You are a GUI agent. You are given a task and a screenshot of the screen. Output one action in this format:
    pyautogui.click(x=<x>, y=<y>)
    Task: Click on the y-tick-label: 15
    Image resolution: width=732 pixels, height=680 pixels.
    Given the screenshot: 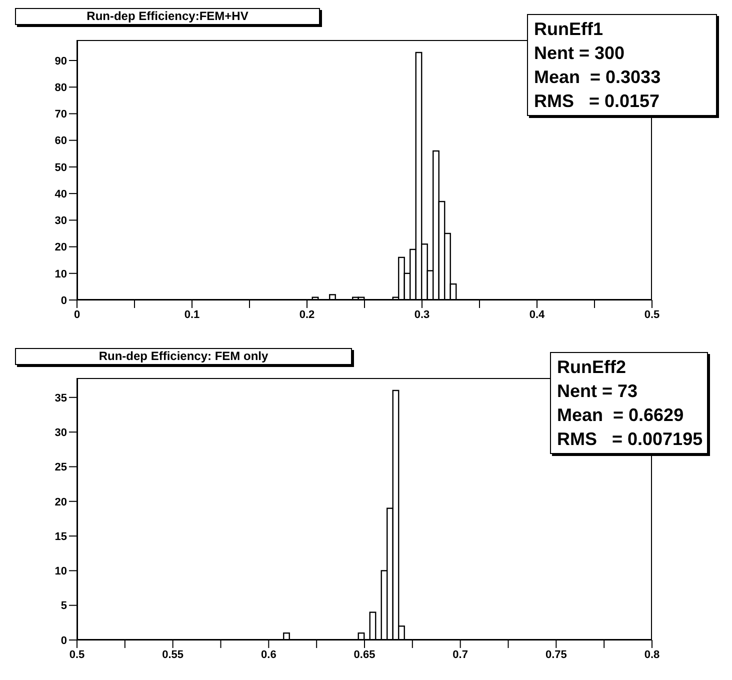 What is the action you would take?
    pyautogui.click(x=60, y=536)
    